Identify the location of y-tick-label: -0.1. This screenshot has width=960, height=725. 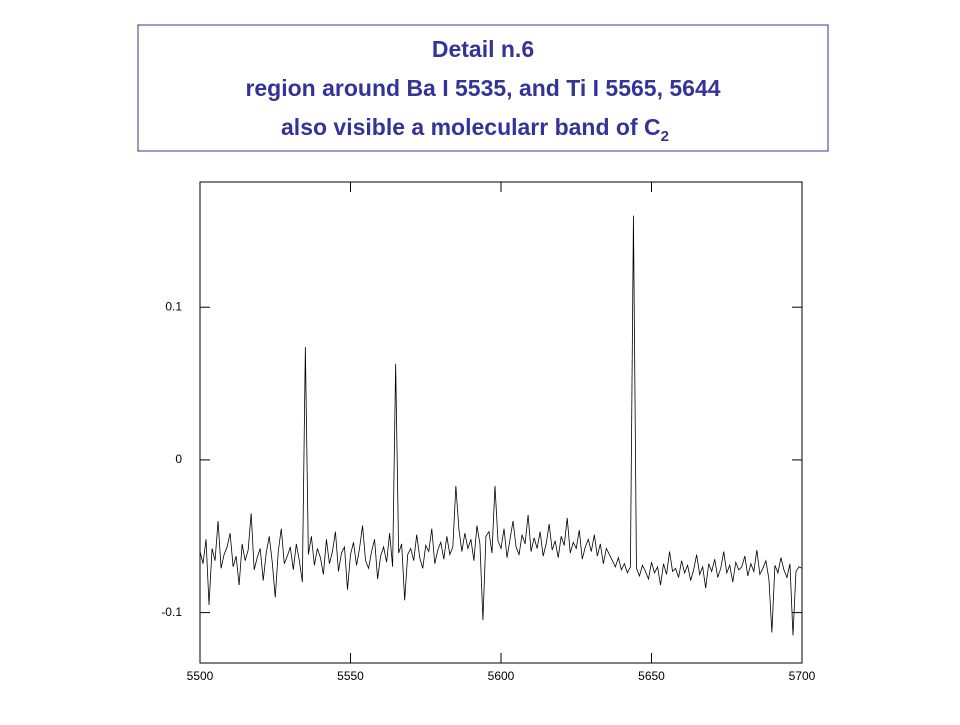
(171, 612).